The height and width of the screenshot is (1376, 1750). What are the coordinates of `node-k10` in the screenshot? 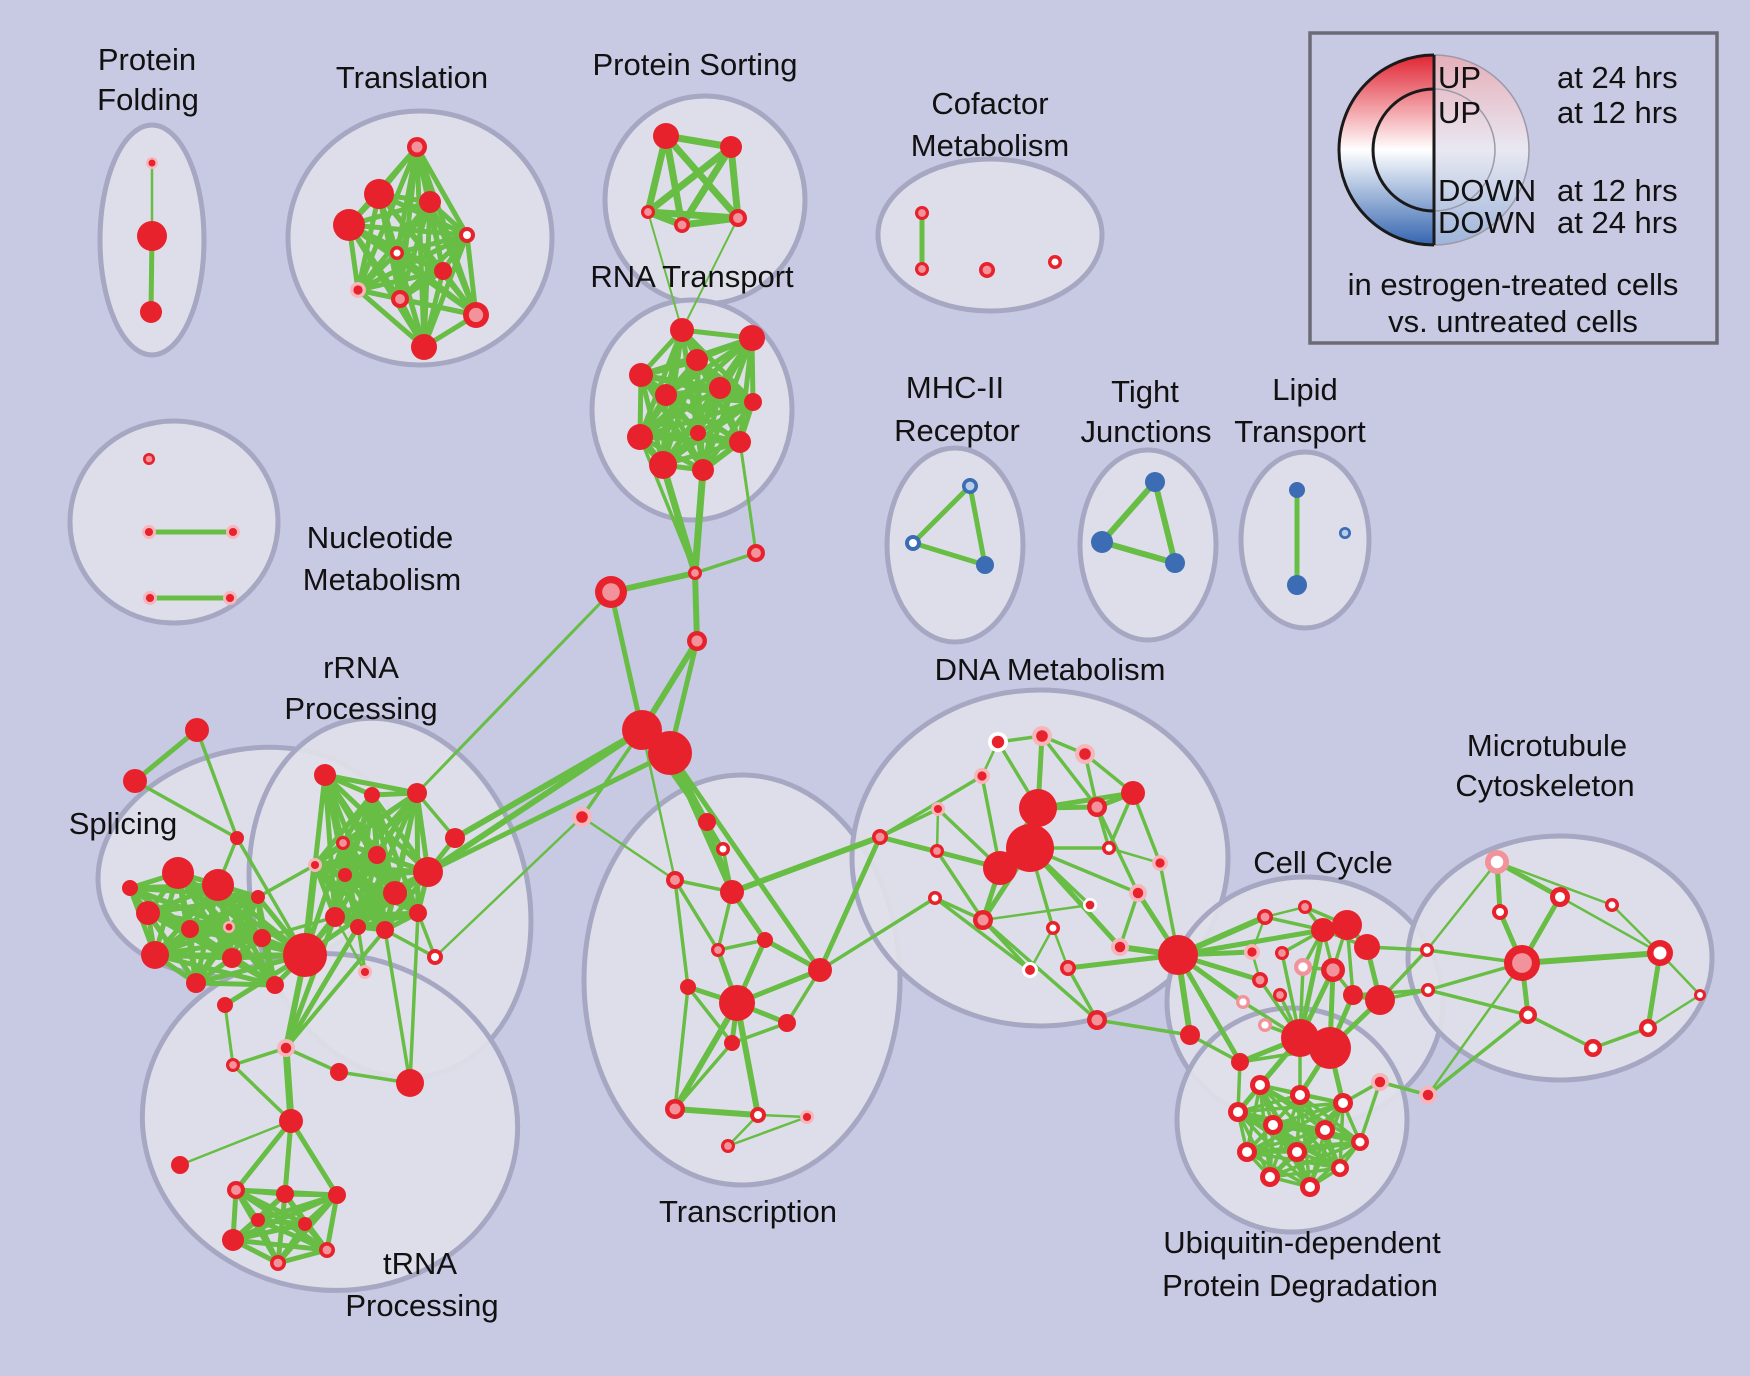 It's located at (1260, 980).